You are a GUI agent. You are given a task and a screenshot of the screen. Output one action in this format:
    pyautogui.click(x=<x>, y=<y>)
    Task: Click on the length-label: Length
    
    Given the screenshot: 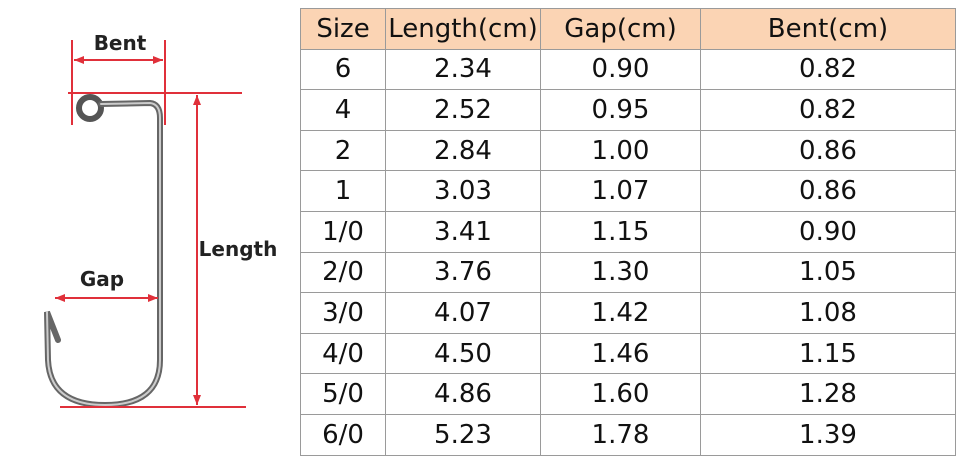 What is the action you would take?
    pyautogui.click(x=238, y=249)
    